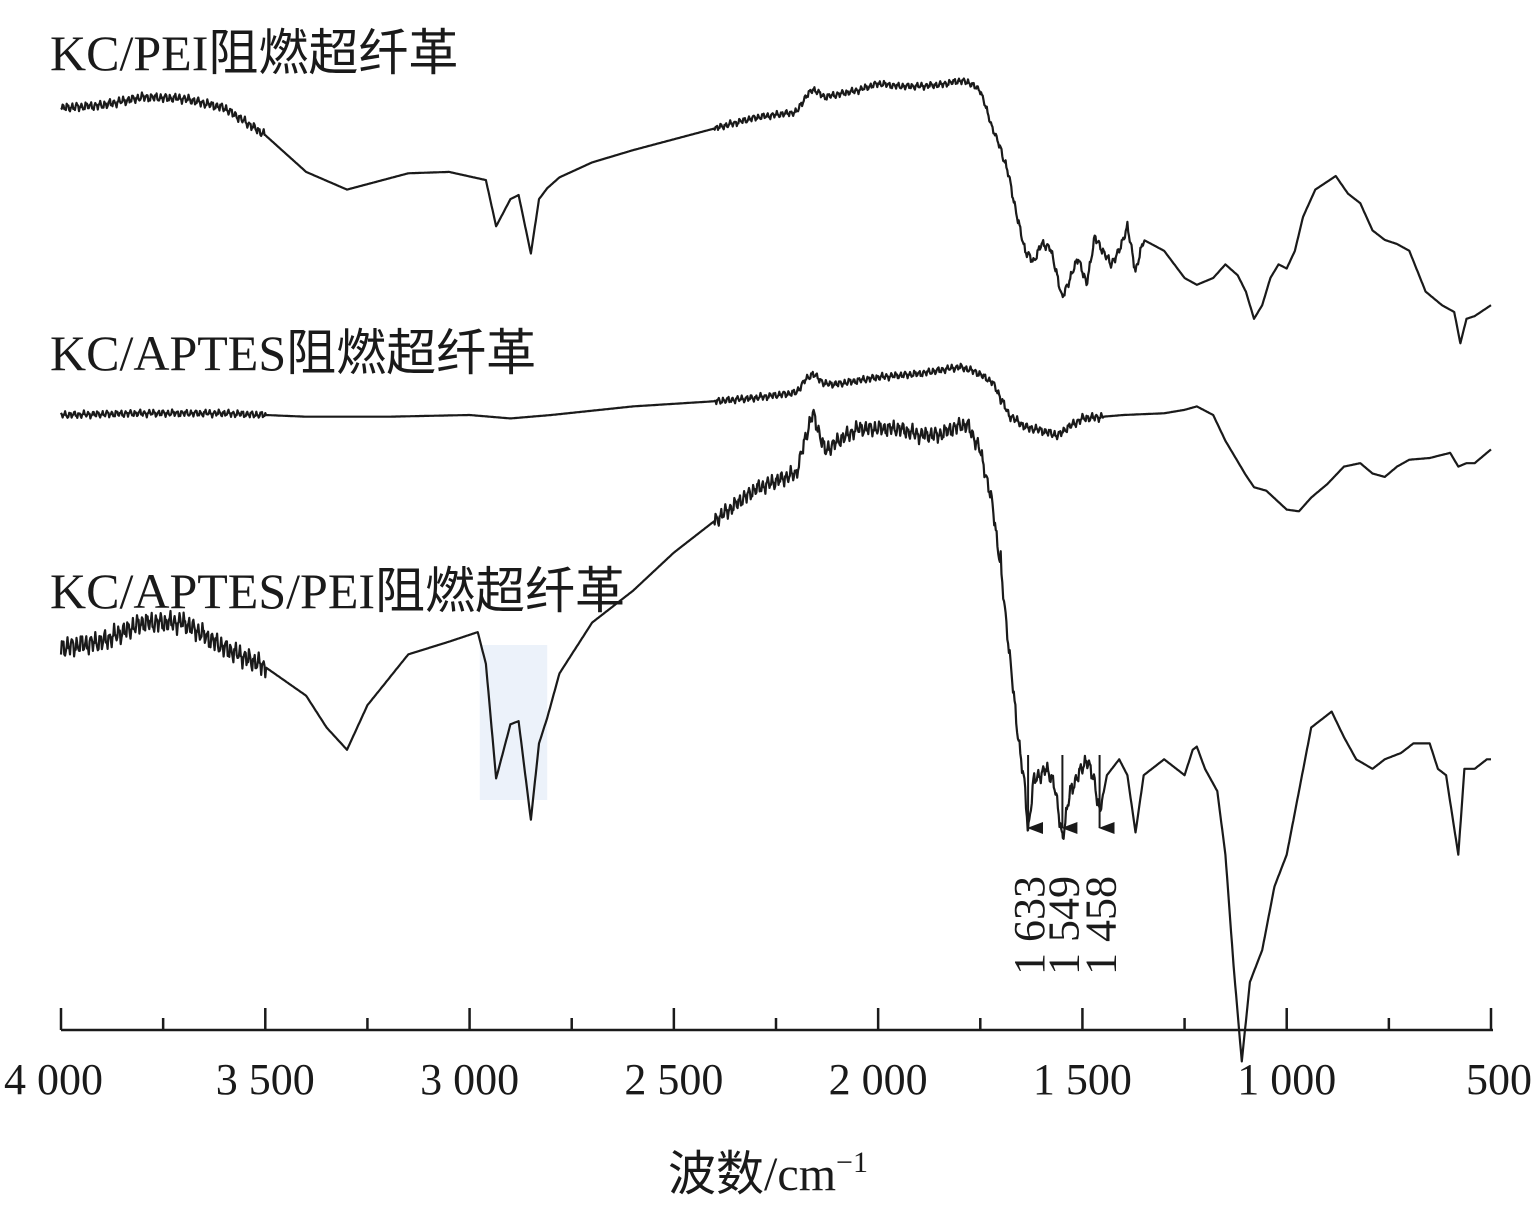  Describe the element at coordinates (1029, 925) in the screenshot. I see `annotation-label: 1 633` at that location.